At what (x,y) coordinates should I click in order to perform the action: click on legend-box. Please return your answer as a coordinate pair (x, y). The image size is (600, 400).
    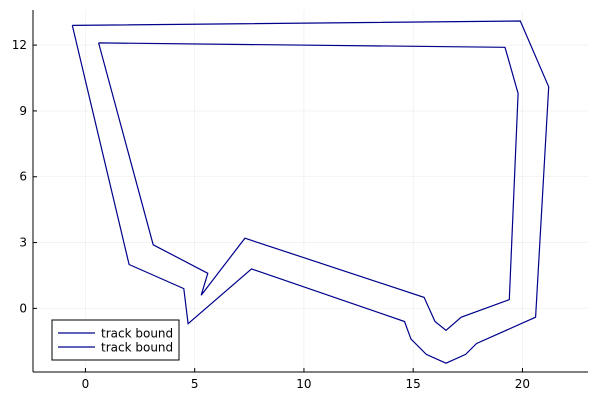
    Looking at the image, I should click on (115, 340).